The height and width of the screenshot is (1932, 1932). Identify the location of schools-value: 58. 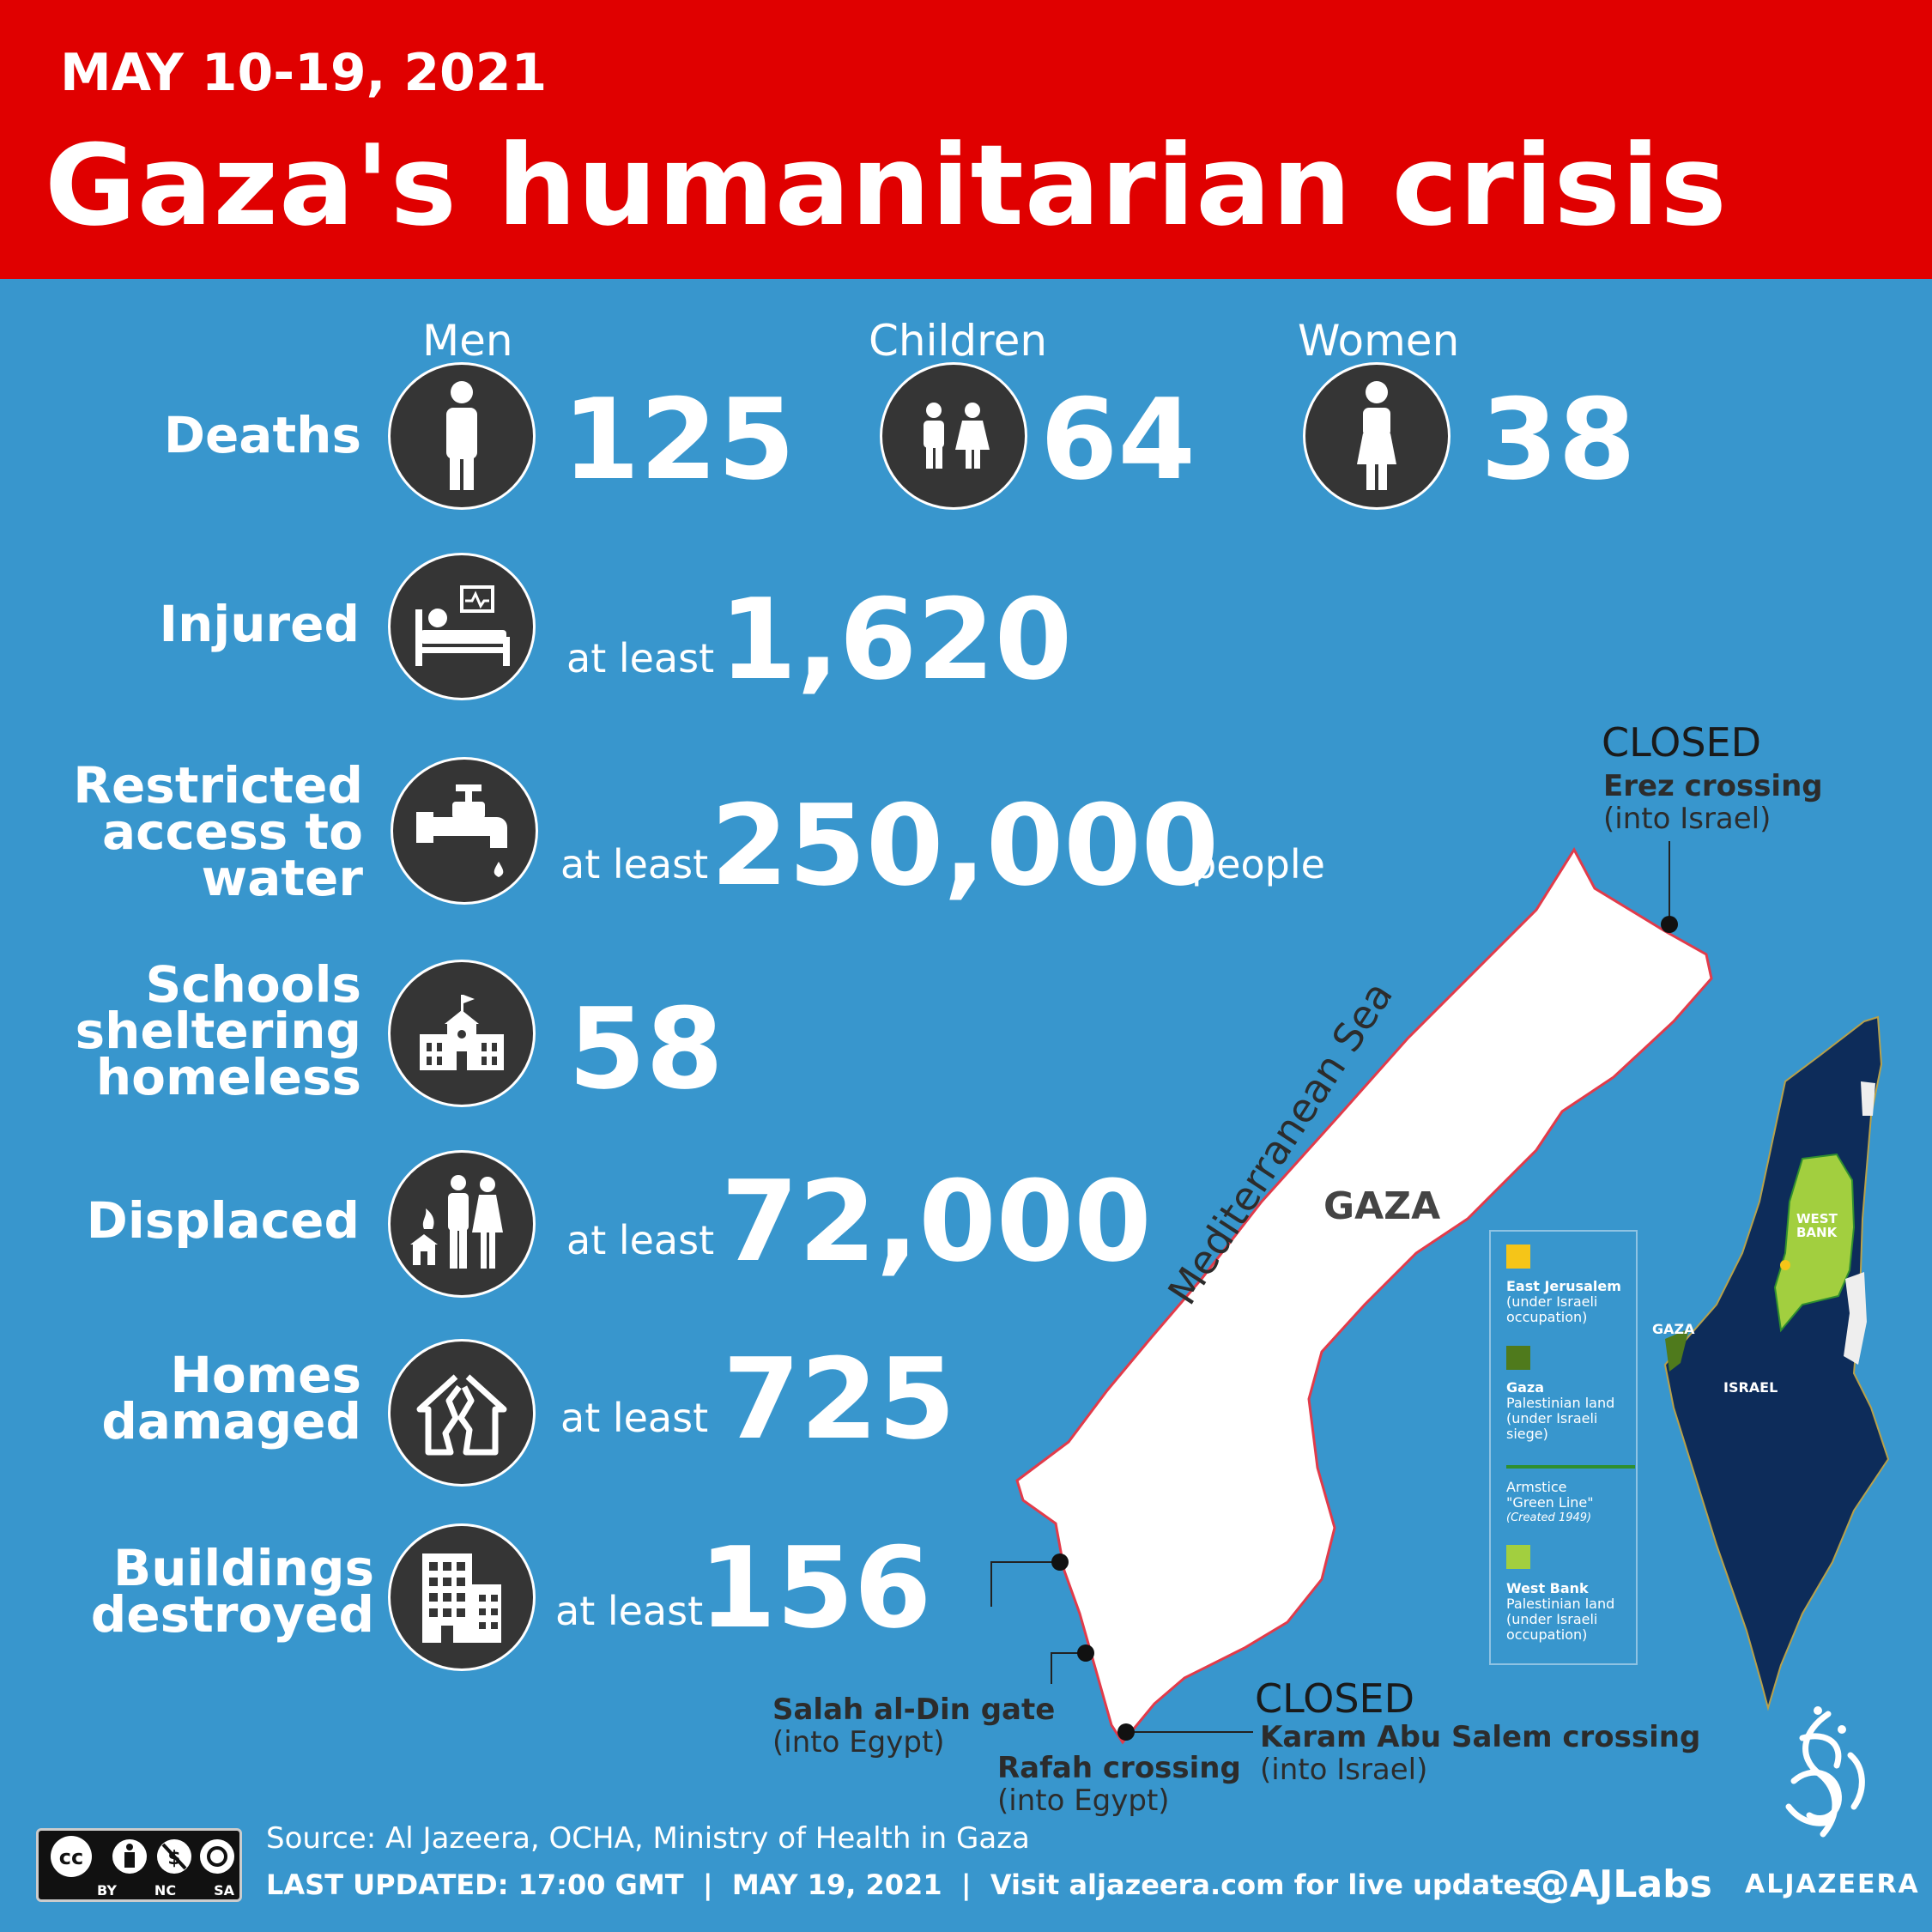
(646, 1049).